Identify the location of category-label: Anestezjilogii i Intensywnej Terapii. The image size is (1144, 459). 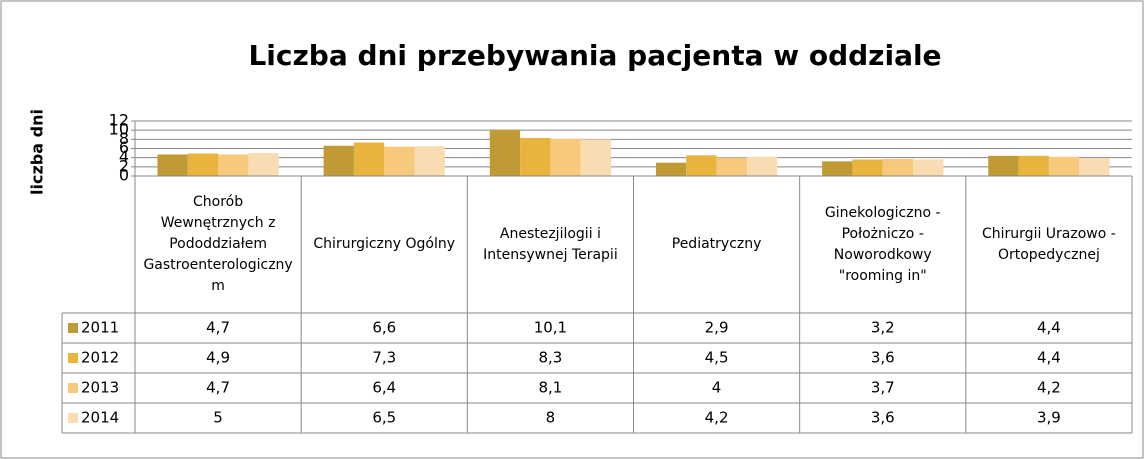
(550, 244).